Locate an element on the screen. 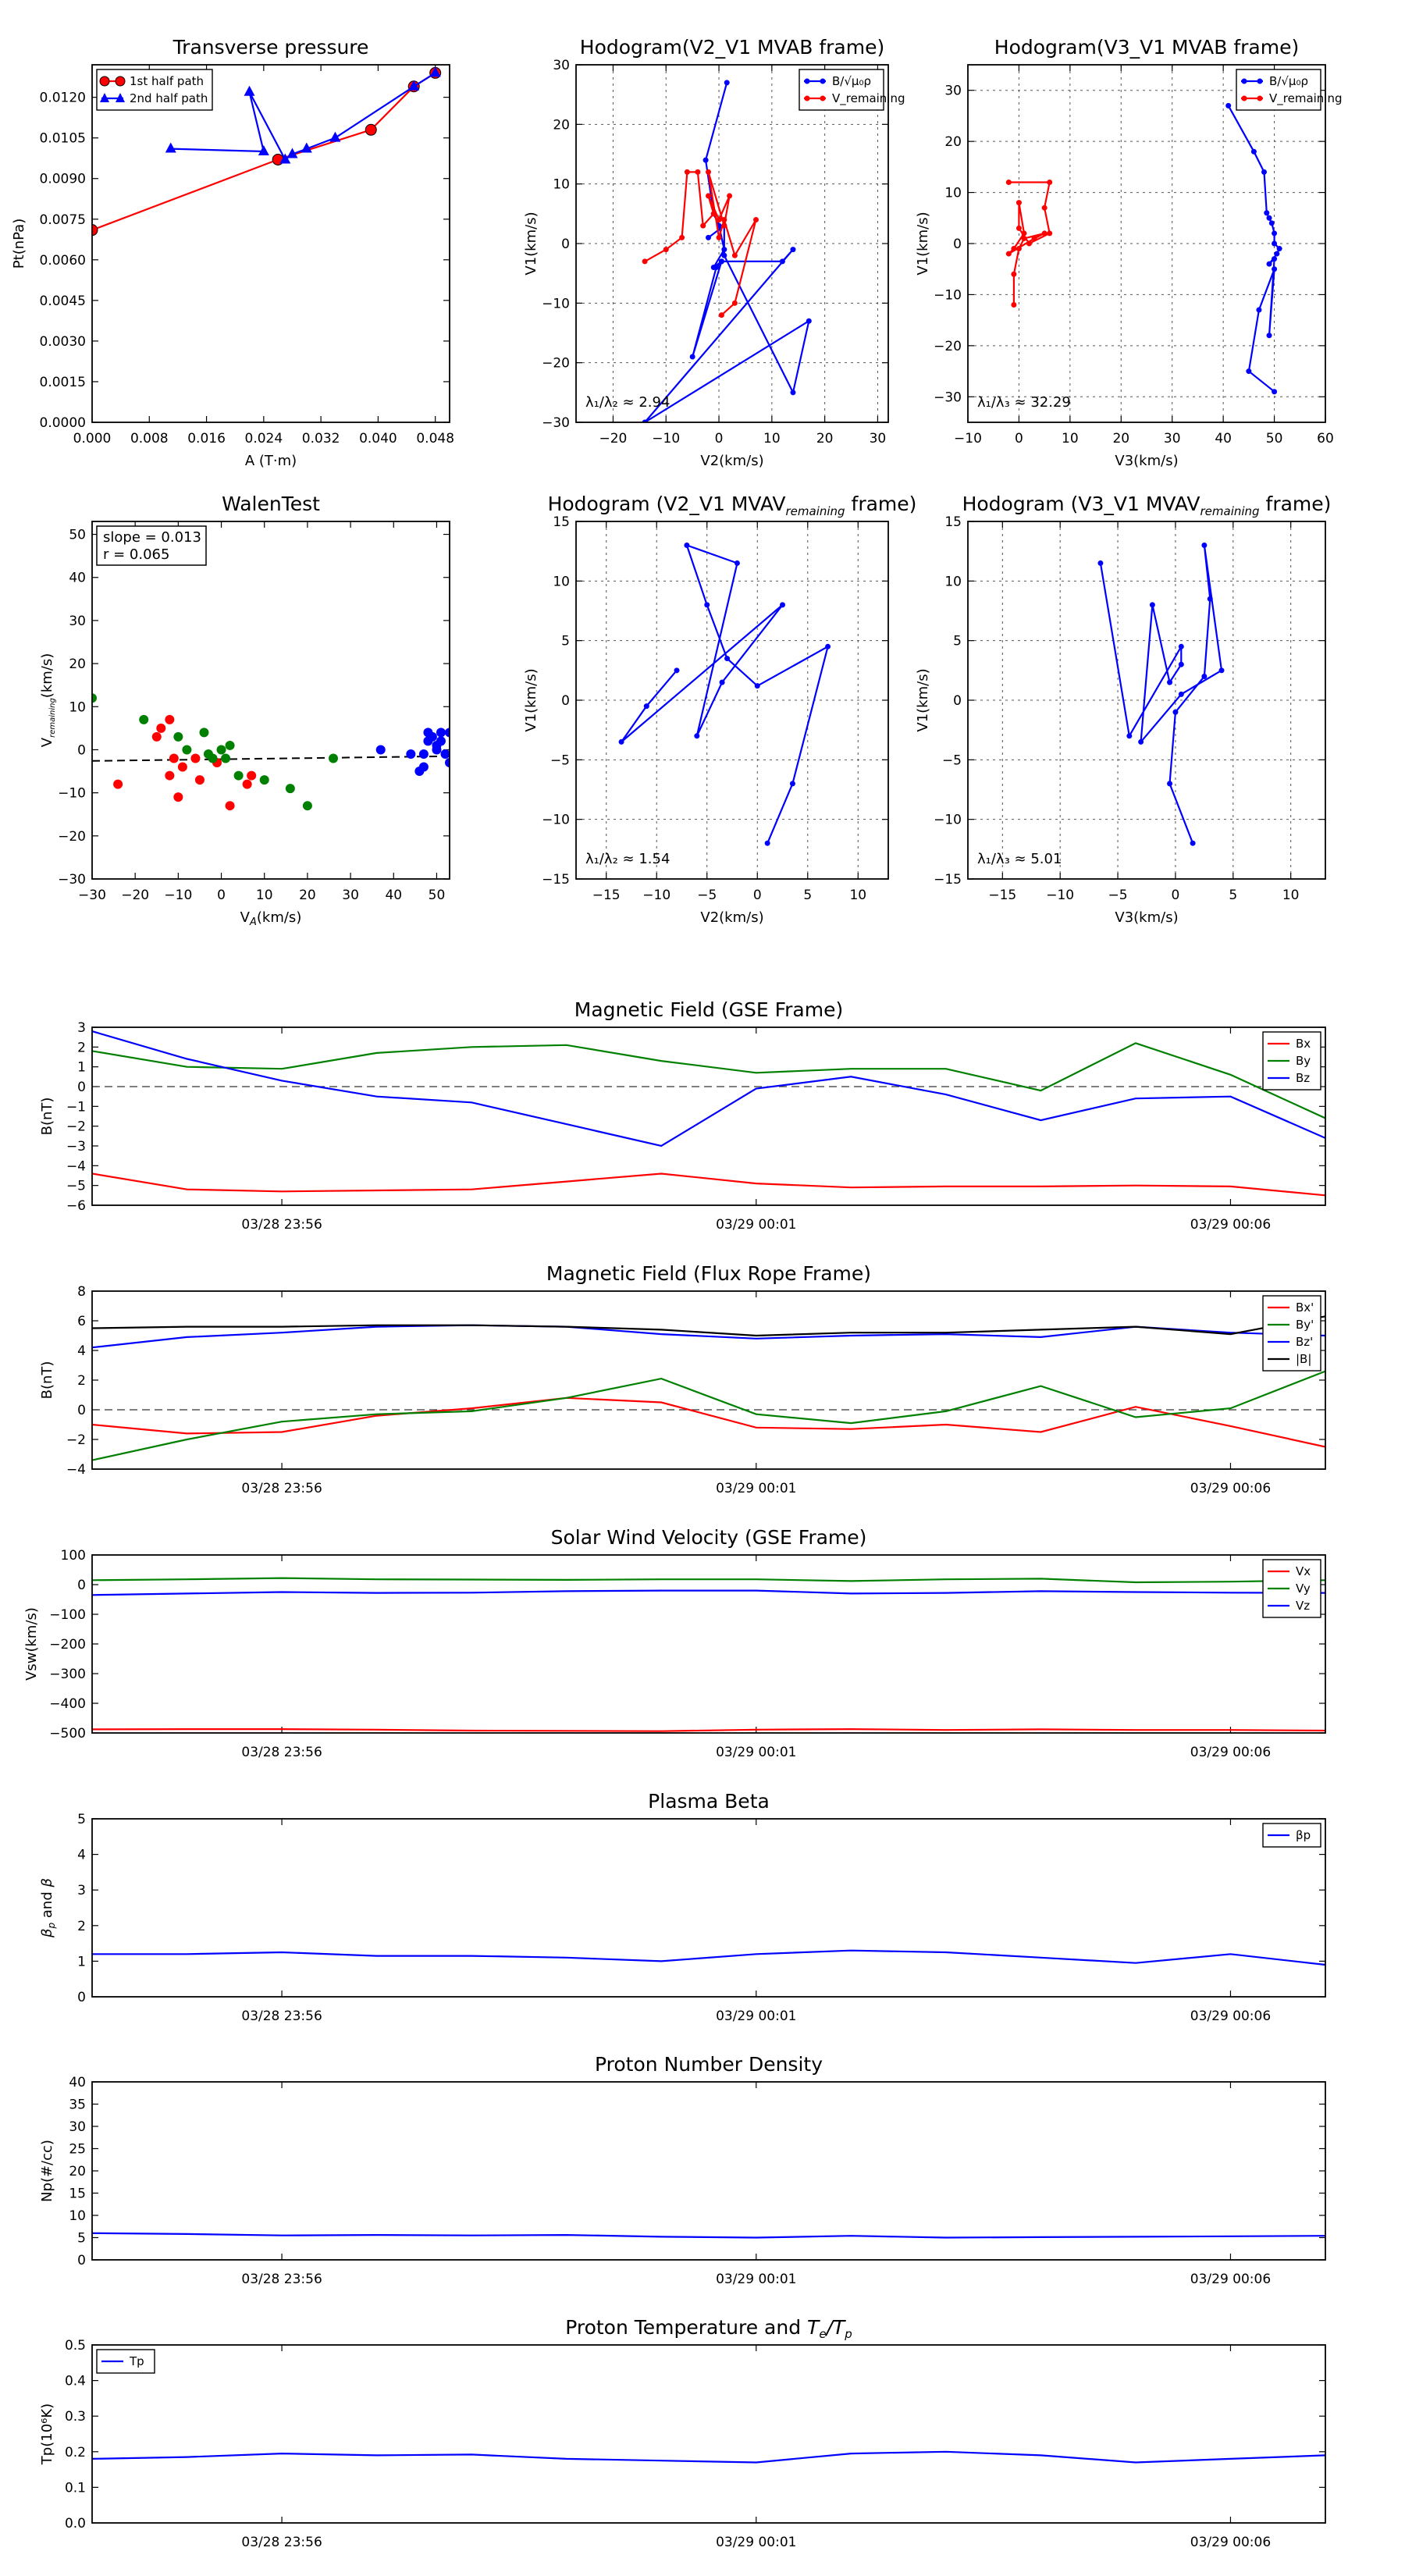 The image size is (1405, 2576). legend-label: By' is located at coordinates (1305, 1325).